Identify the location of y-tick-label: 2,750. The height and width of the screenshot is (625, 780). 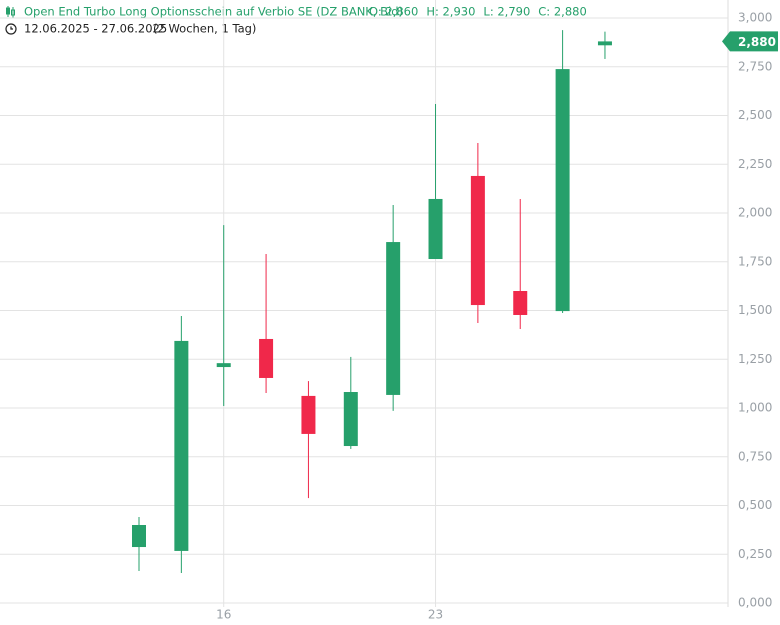
(755, 66).